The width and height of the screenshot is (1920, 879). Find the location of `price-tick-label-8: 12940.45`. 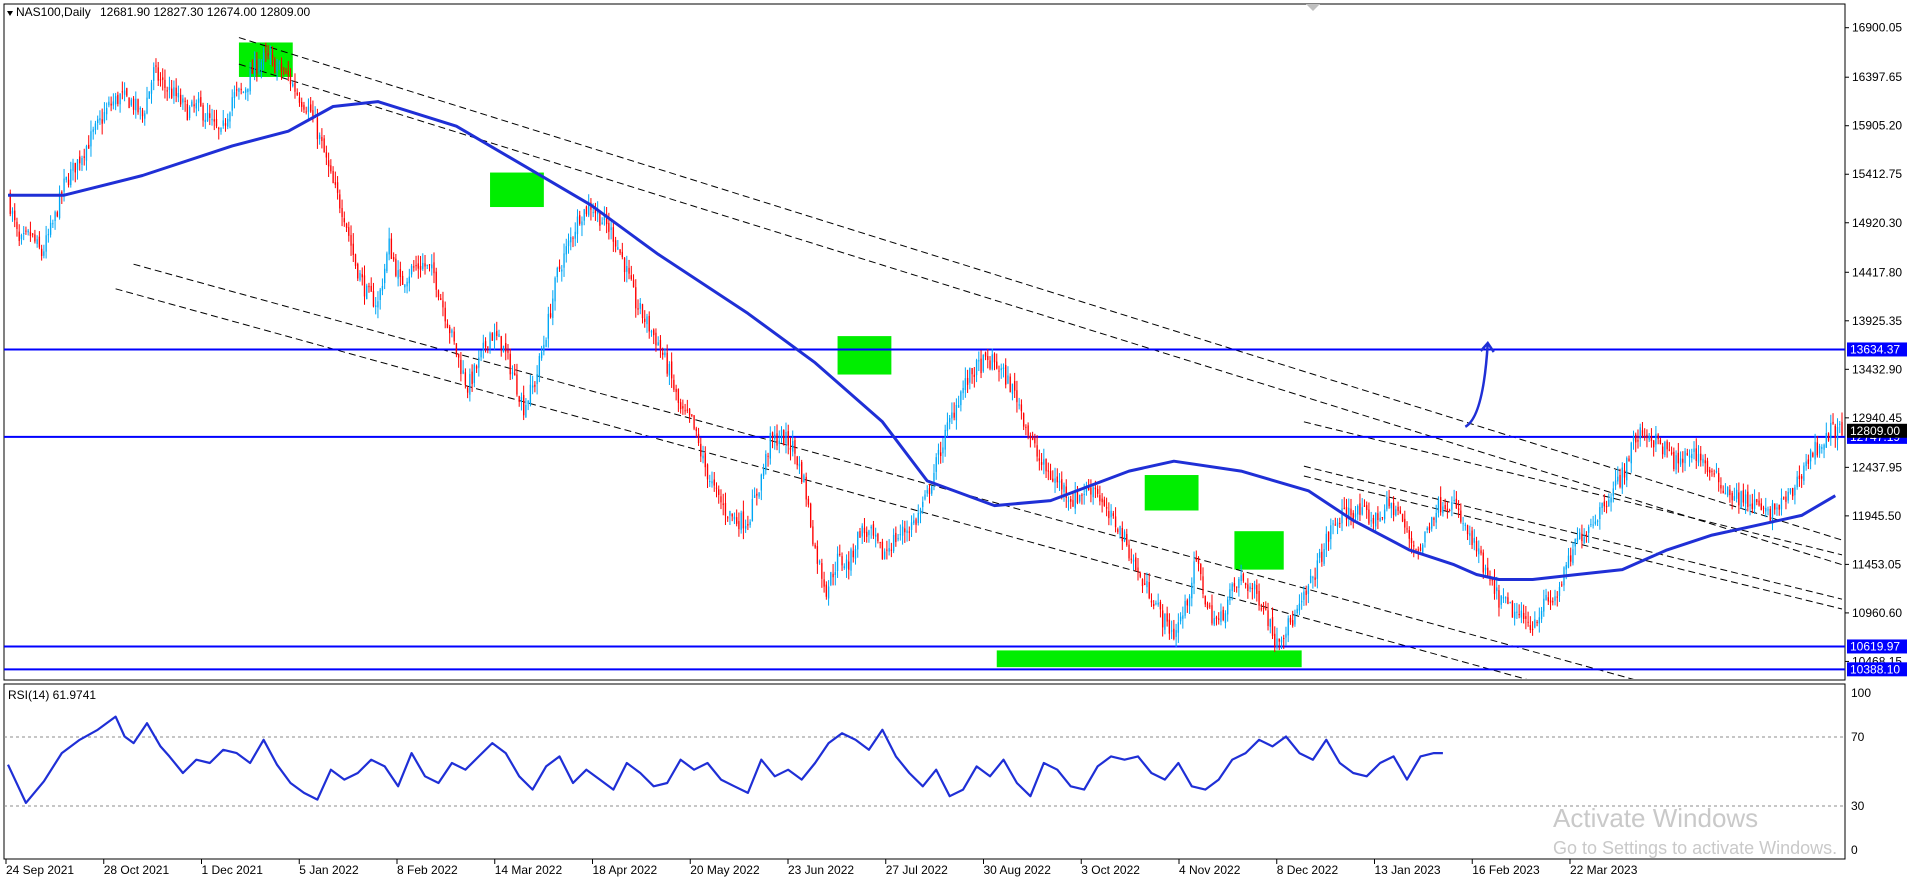

price-tick-label-8: 12940.45 is located at coordinates (1877, 418).